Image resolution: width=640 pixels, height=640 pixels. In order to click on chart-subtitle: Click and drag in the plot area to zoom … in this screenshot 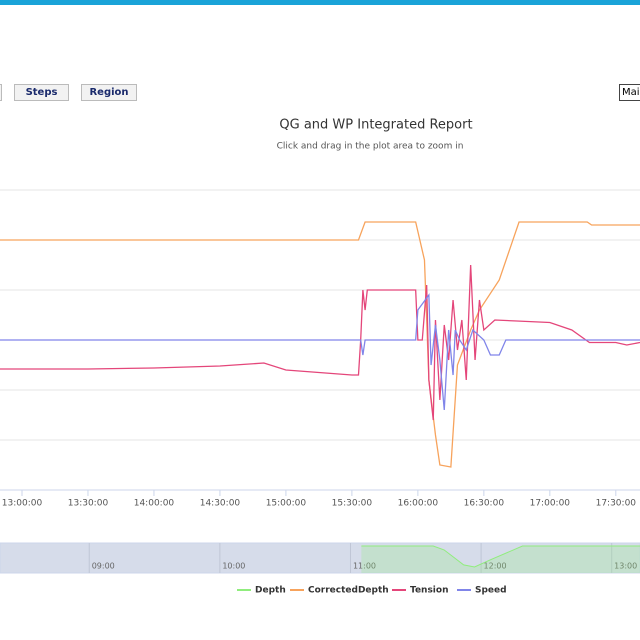, I will do `click(370, 147)`.